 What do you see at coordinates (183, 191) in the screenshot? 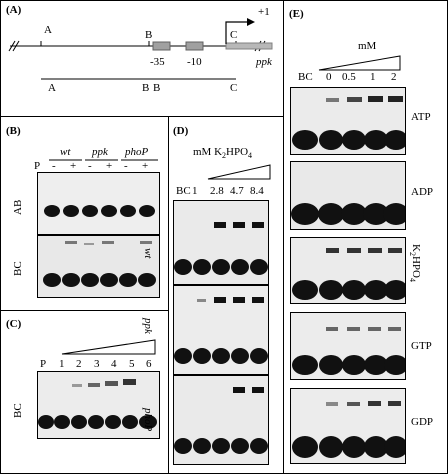
I see `lane-D-BC: BC` at bounding box center [183, 191].